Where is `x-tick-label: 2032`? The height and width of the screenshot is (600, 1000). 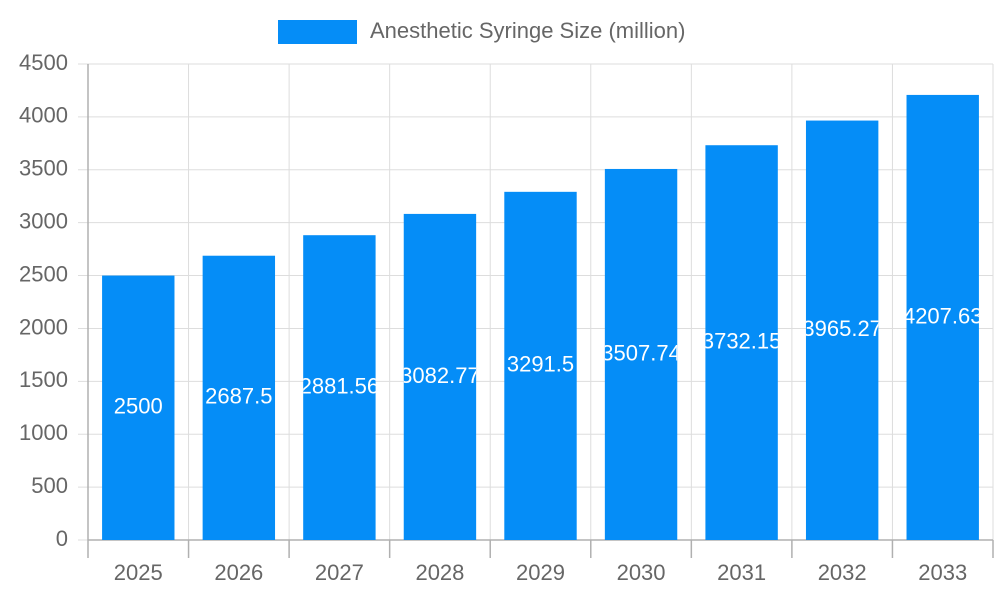 x-tick-label: 2032 is located at coordinates (842, 572).